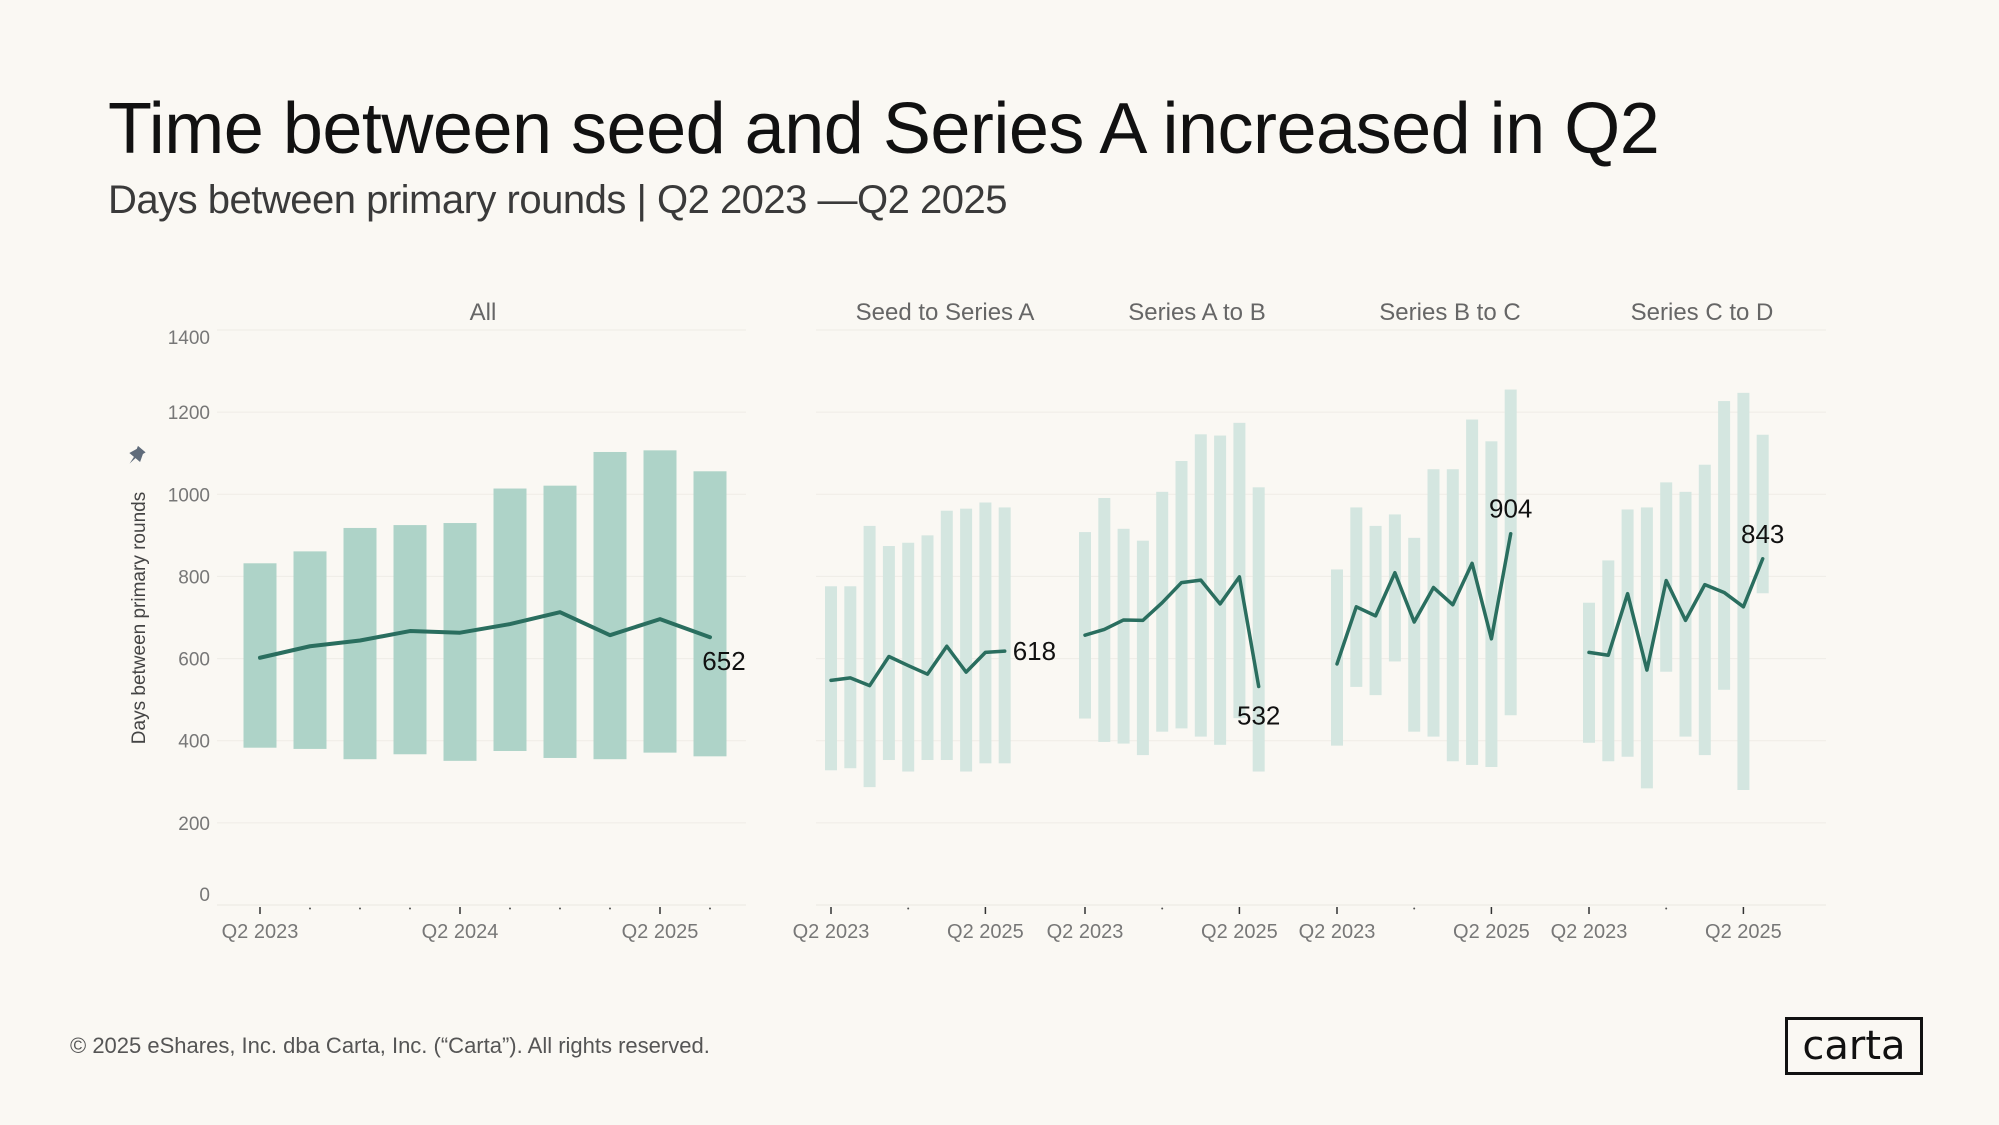  Describe the element at coordinates (194, 742) in the screenshot. I see `y-tick-label: 400` at that location.